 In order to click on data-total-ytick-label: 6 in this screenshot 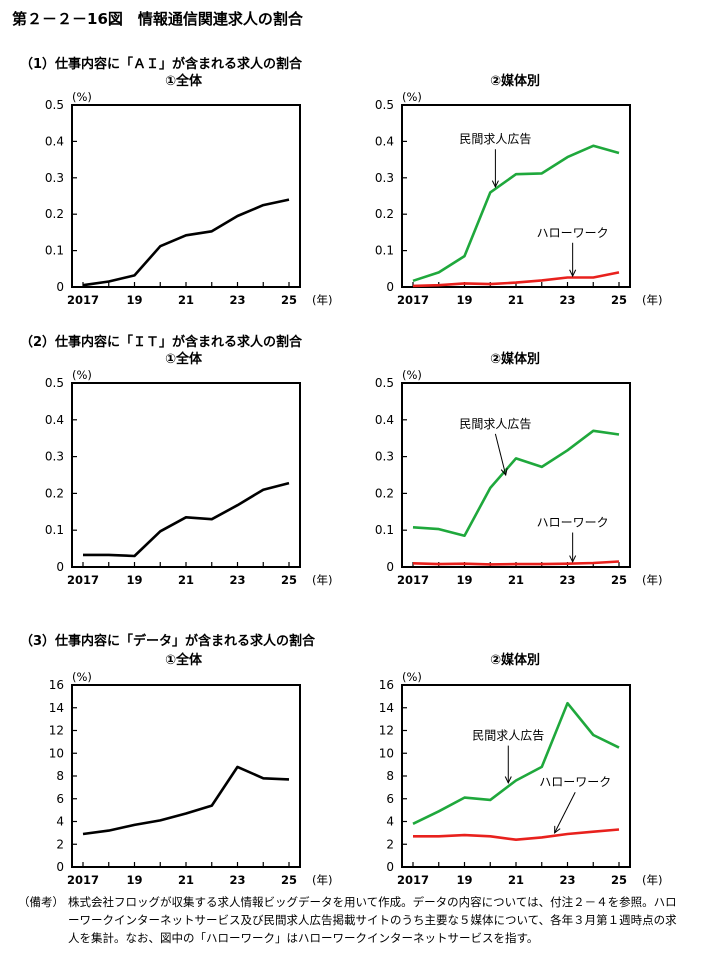, I will do `click(60, 799)`.